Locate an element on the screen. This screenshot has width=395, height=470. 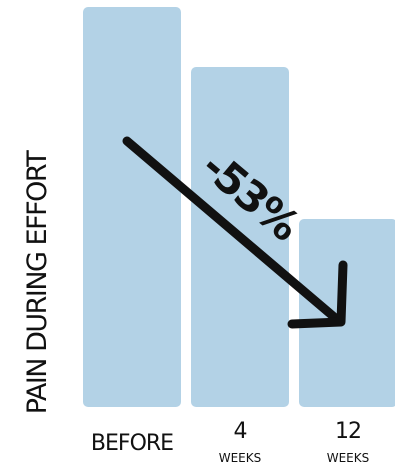
y-axis-label: PAIN DURING EFFORT is located at coordinates (37, 282).